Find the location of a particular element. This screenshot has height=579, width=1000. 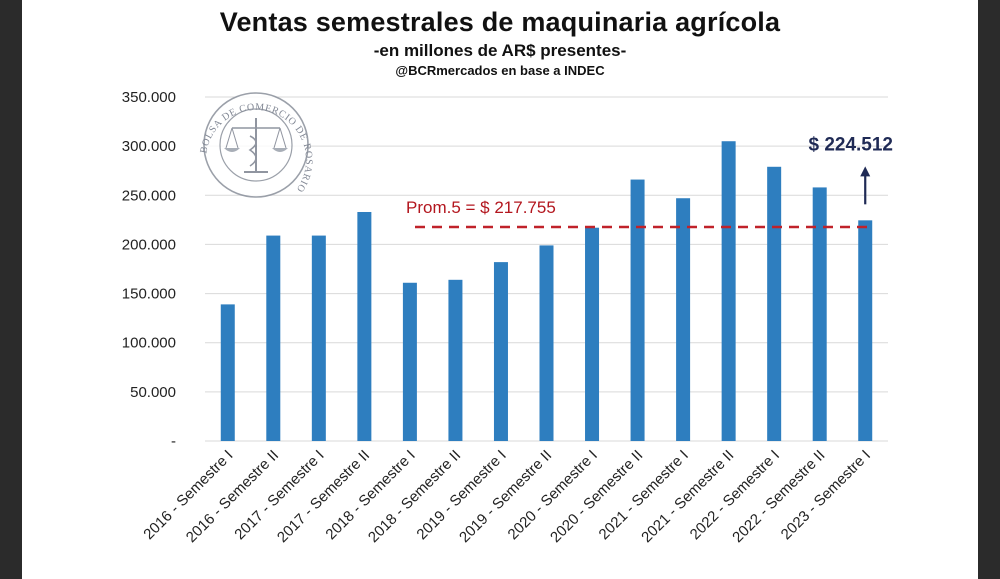

chart-source: @BCRmercados en base a INDEC is located at coordinates (500, 70).